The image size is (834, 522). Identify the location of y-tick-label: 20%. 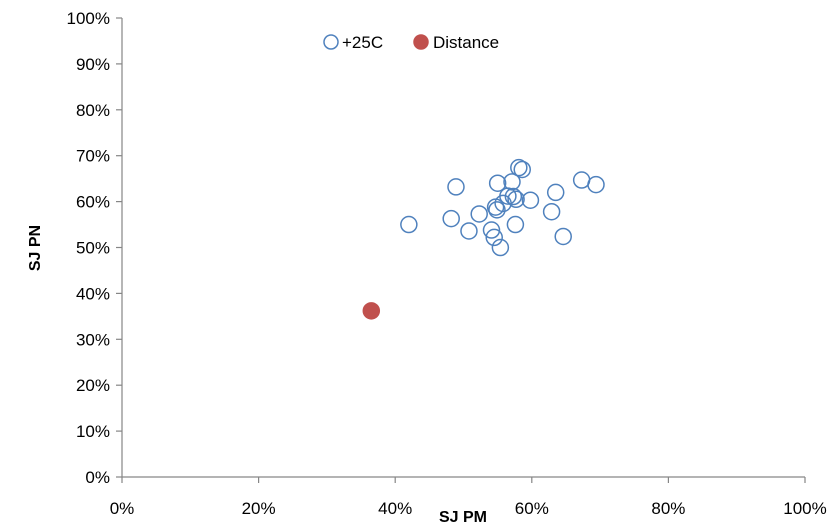
(93, 385).